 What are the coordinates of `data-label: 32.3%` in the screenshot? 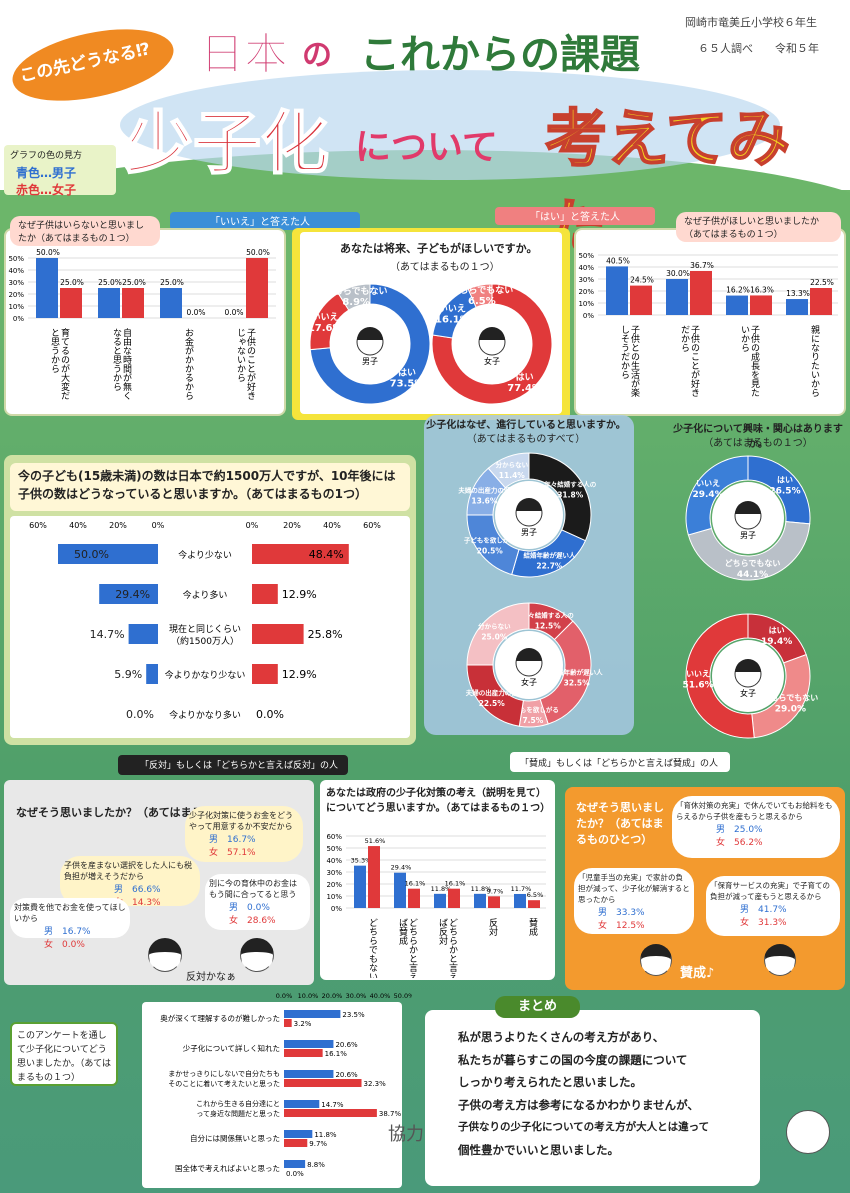 It's located at (375, 1084).